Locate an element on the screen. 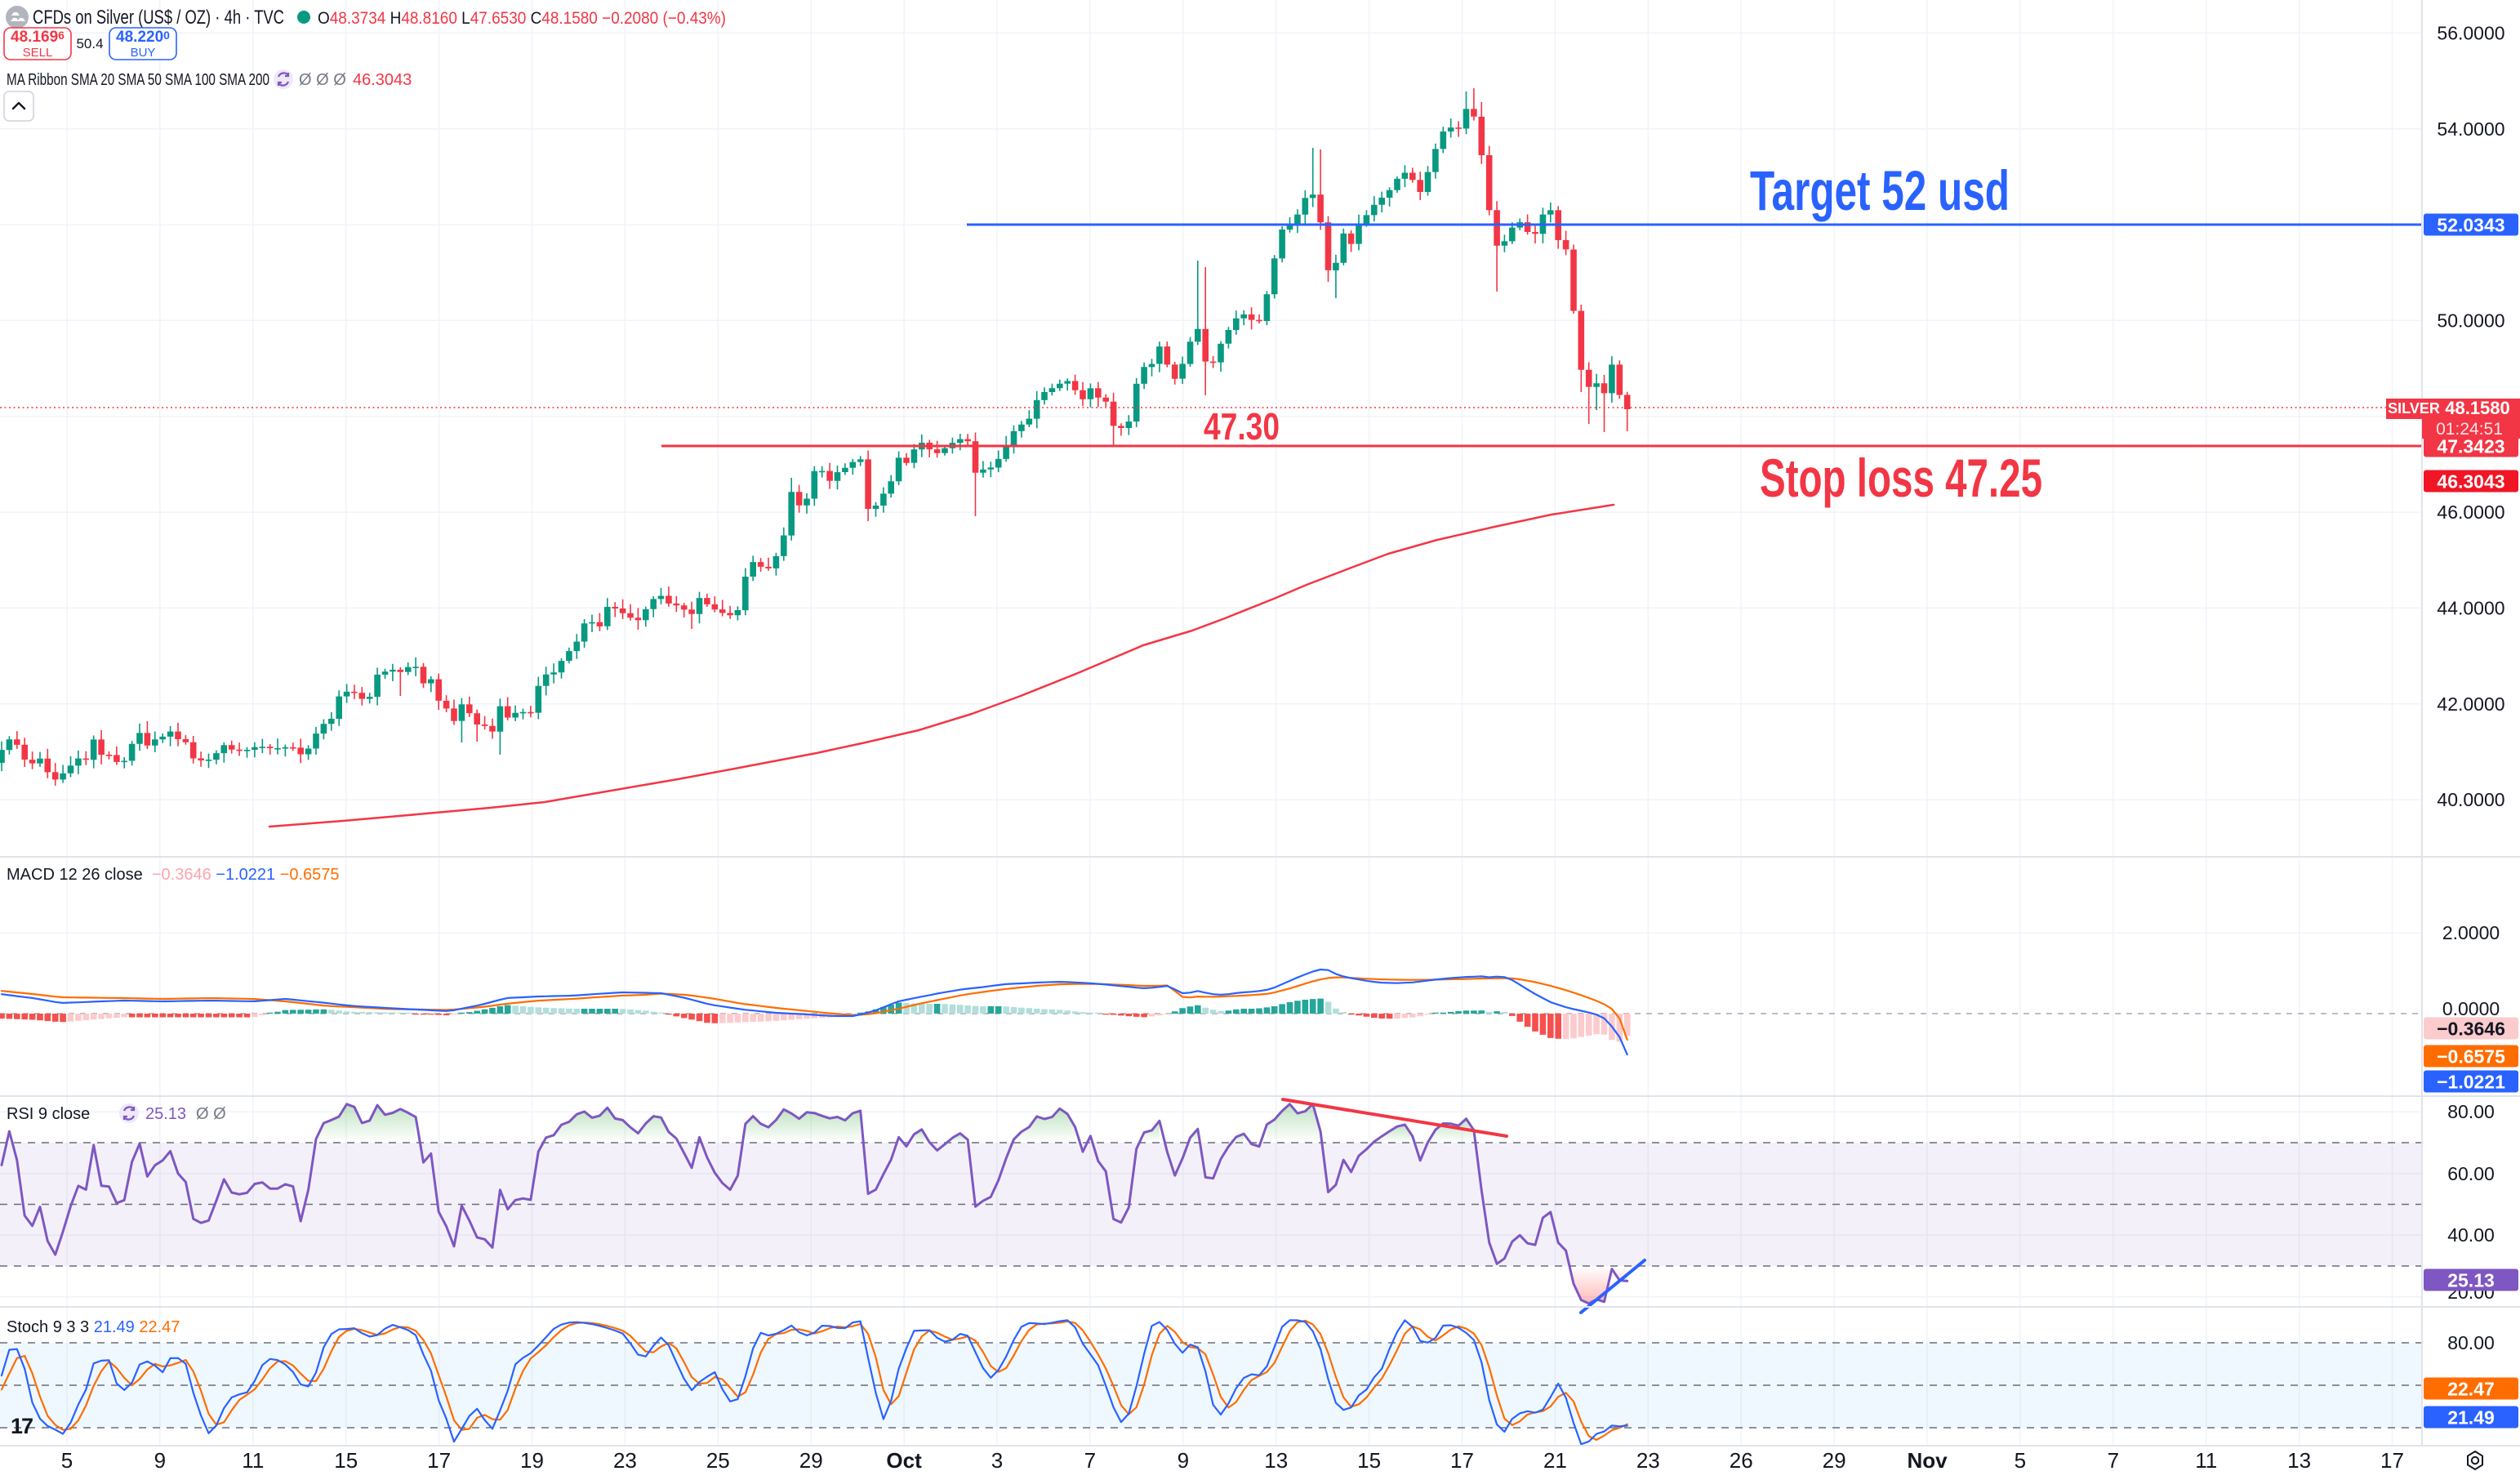  svg-text: SILVER is located at coordinates (2414, 408).